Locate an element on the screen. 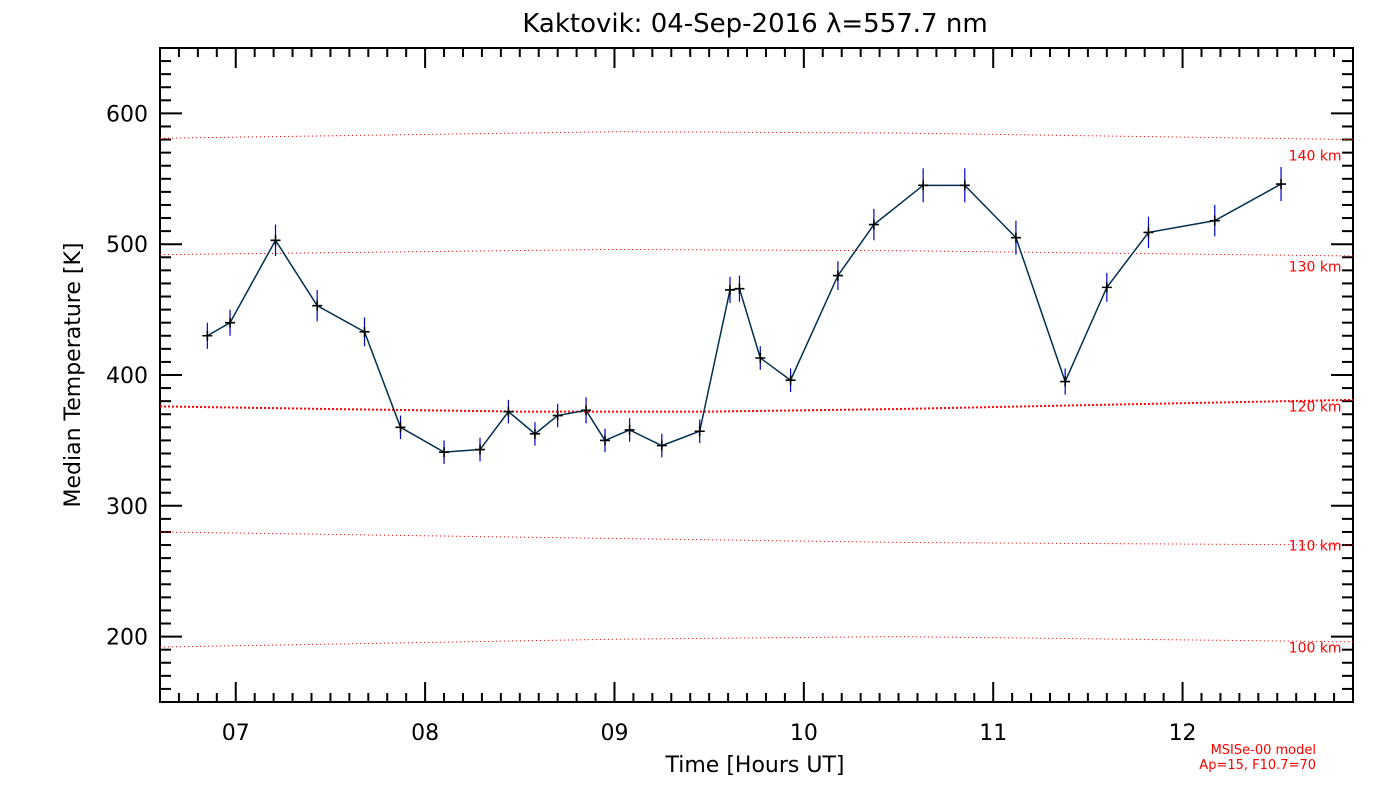  model-line-label: 100 km is located at coordinates (1315, 648).